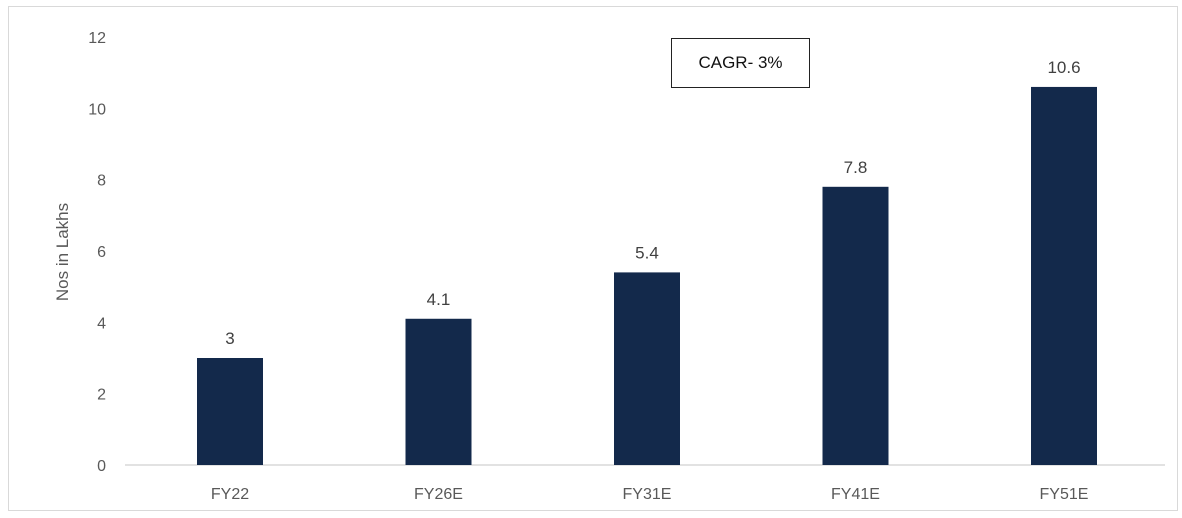 The height and width of the screenshot is (518, 1182). Describe the element at coordinates (1064, 494) in the screenshot. I see `x-tick-label: FY51E` at that location.